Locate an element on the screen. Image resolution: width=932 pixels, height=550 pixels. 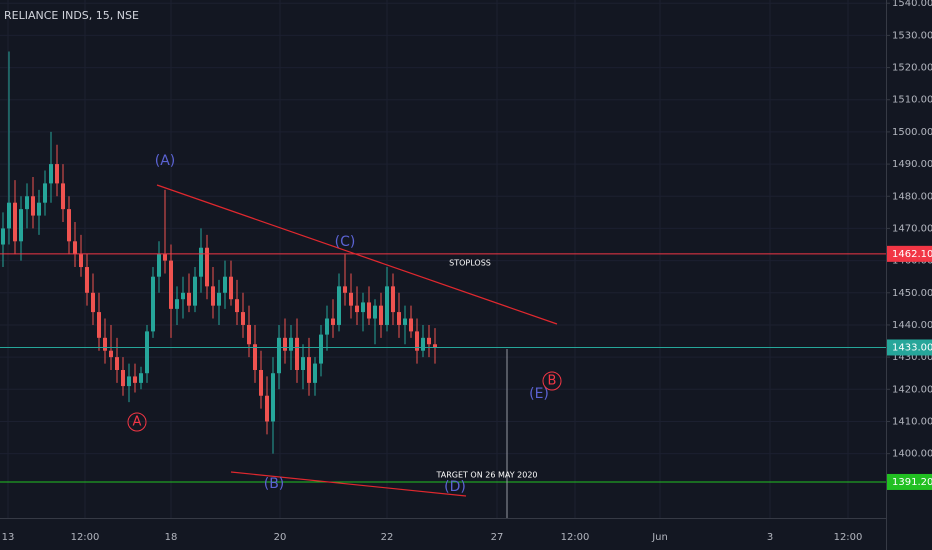
annotation: (C) is located at coordinates (345, 242).